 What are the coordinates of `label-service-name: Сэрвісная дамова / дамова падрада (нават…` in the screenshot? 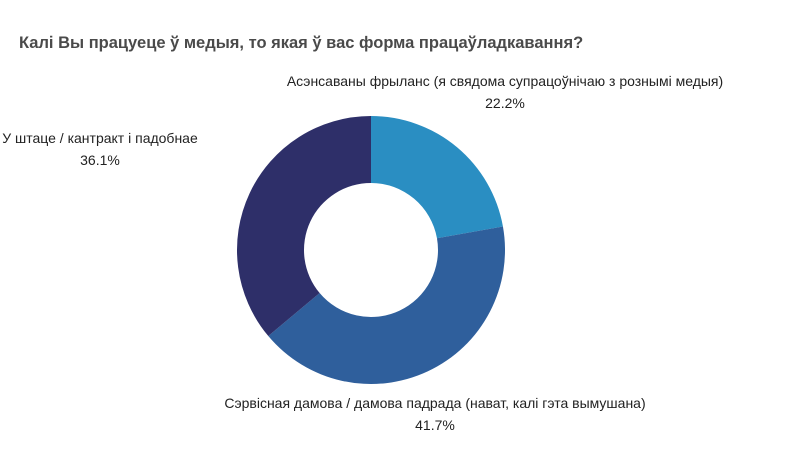 It's located at (435, 403).